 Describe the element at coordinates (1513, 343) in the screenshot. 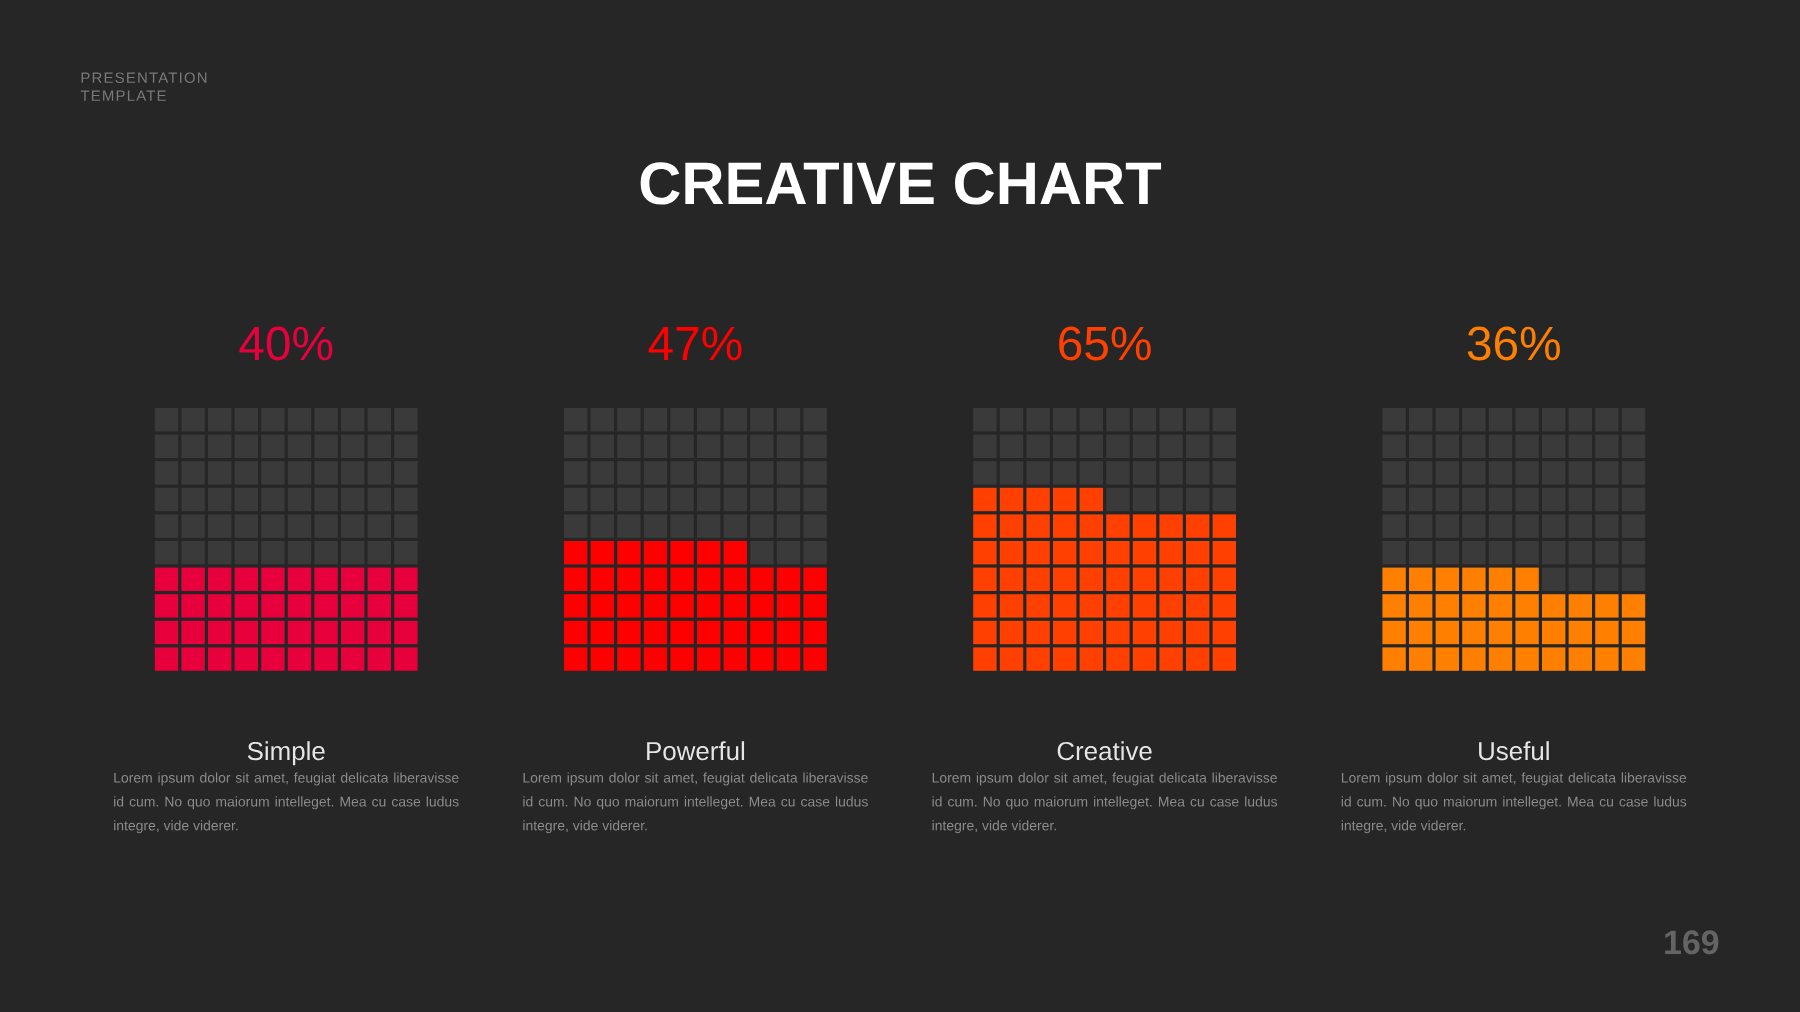

I see `data-label: 36%` at that location.